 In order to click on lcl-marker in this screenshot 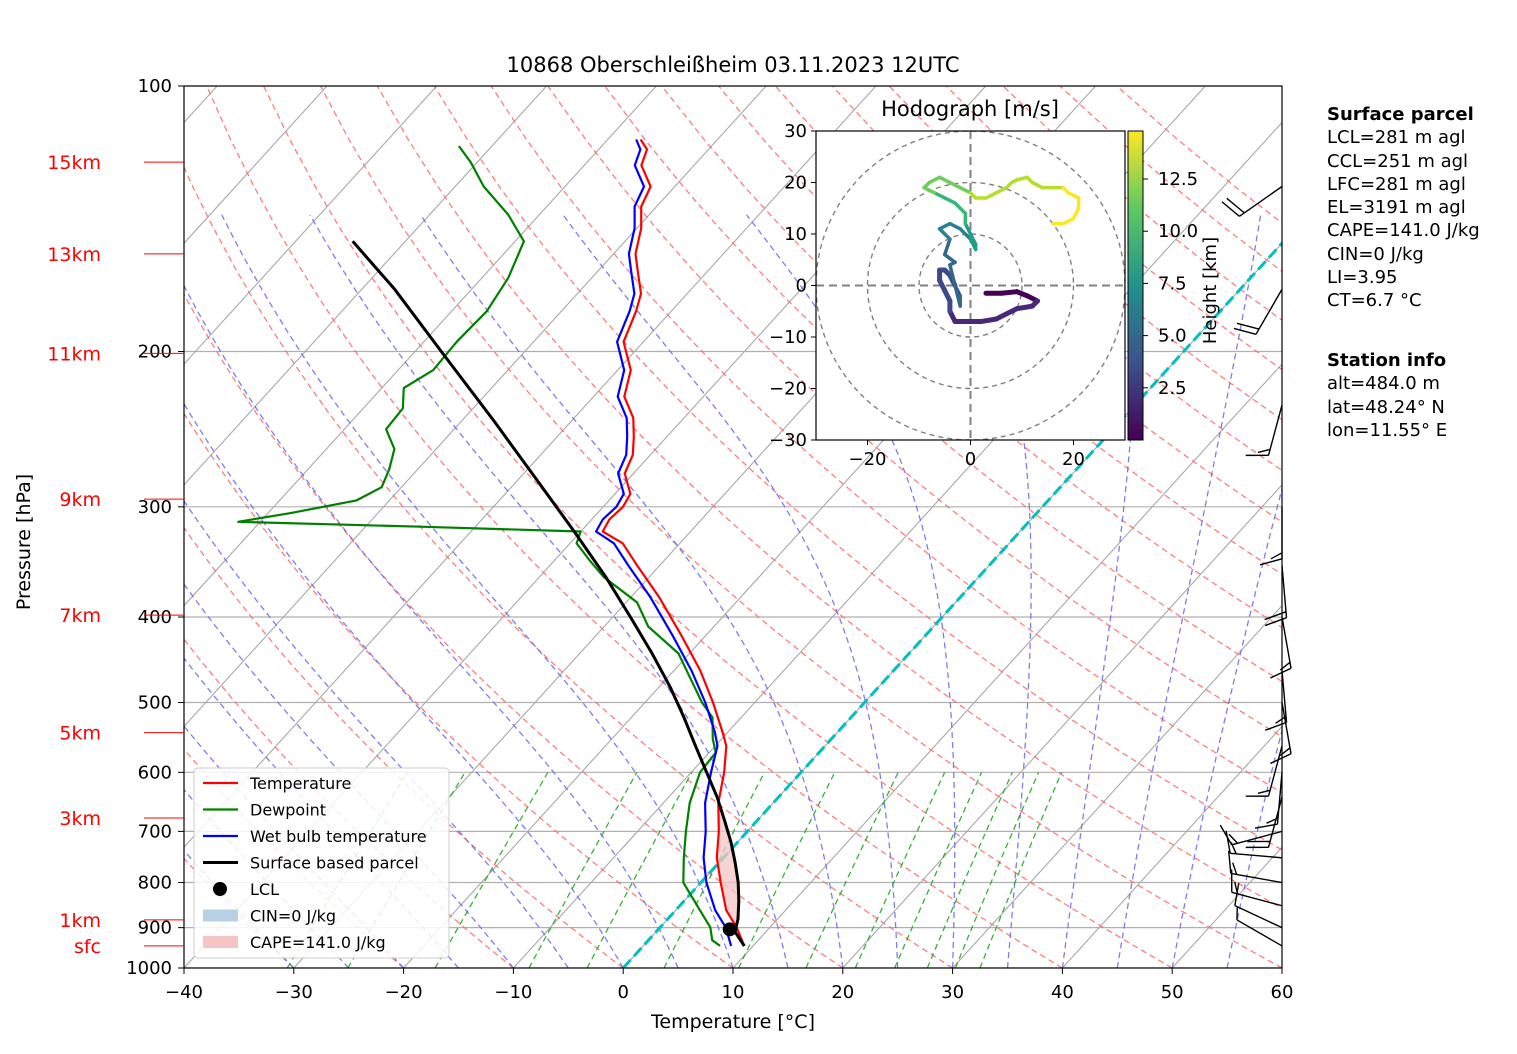, I will do `click(729, 929)`.